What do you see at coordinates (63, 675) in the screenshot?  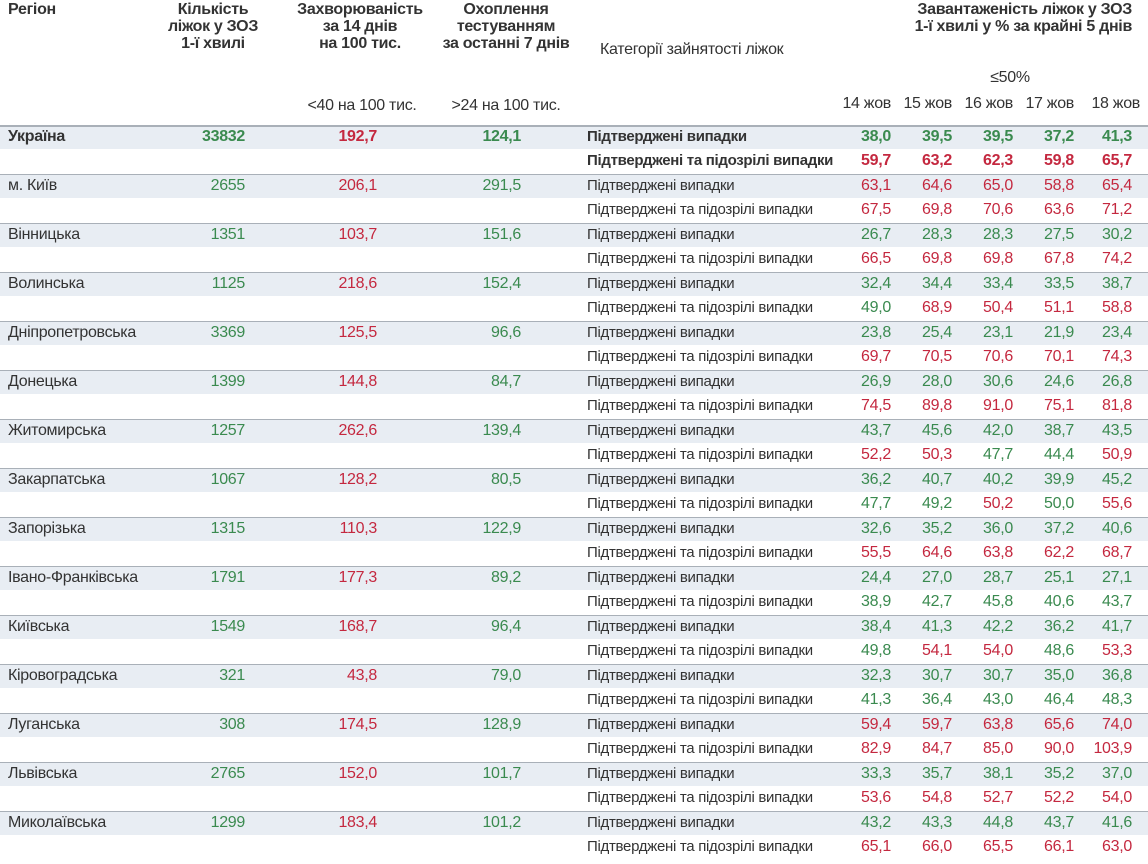 I see `region-name: Кіровоградська` at bounding box center [63, 675].